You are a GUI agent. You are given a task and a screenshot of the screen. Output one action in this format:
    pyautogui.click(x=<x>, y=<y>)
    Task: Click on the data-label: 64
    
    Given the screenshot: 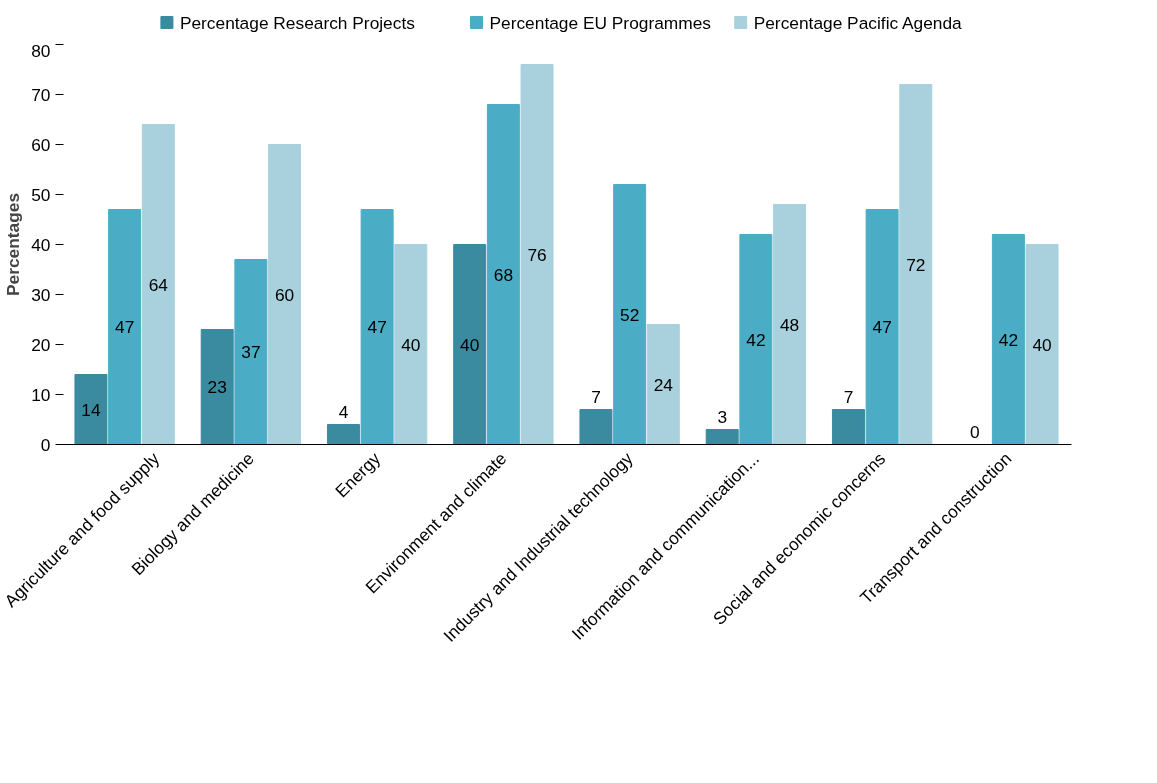 What is the action you would take?
    pyautogui.click(x=158, y=284)
    